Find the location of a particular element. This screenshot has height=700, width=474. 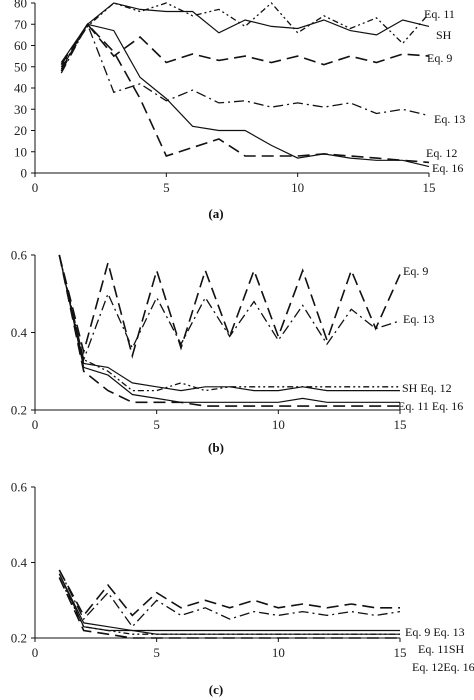

panel-b-label: (b) is located at coordinates (216, 447).